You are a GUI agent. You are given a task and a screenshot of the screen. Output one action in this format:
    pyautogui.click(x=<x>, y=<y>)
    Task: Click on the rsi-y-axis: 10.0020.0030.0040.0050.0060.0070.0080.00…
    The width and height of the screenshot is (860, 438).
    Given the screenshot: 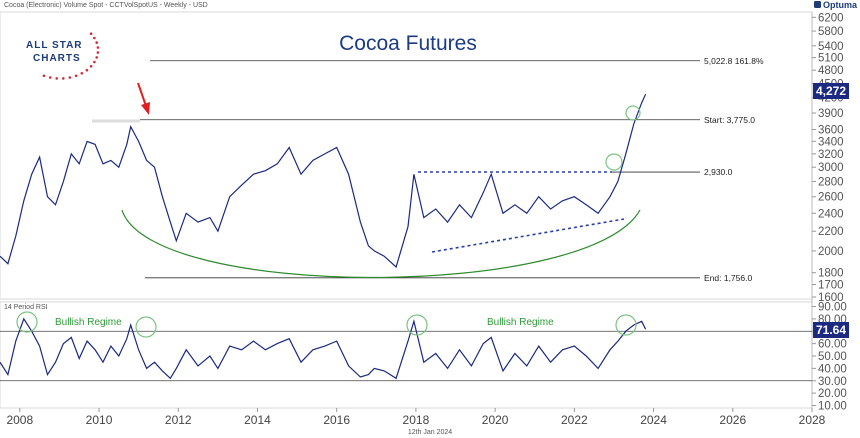 What is the action you would take?
    pyautogui.click(x=829, y=357)
    